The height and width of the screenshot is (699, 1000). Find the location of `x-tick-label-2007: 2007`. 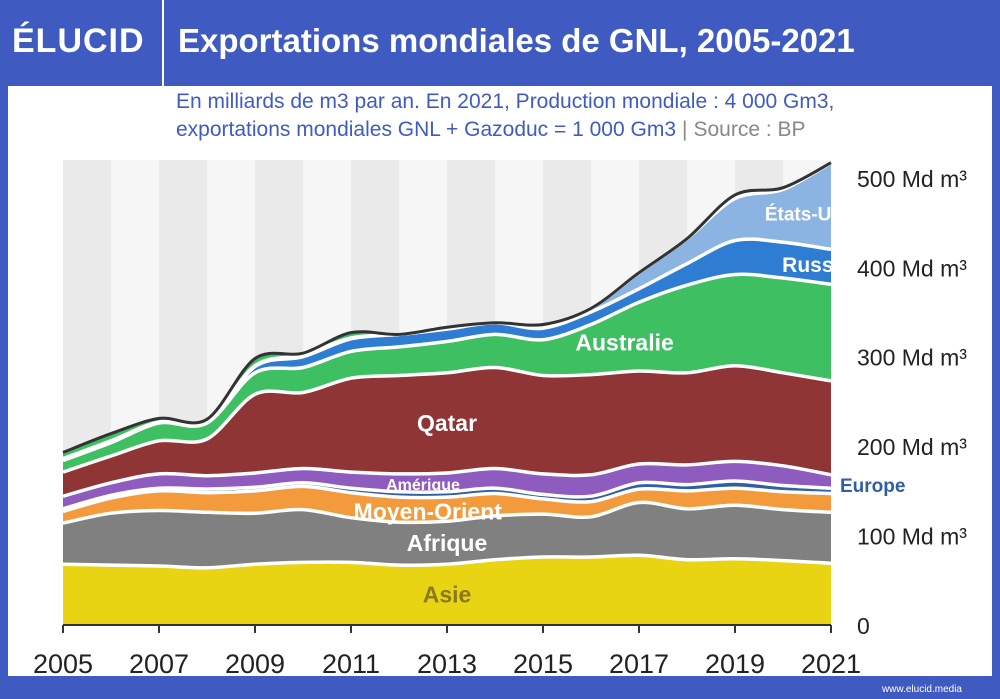

x-tick-label-2007: 2007 is located at coordinates (159, 664).